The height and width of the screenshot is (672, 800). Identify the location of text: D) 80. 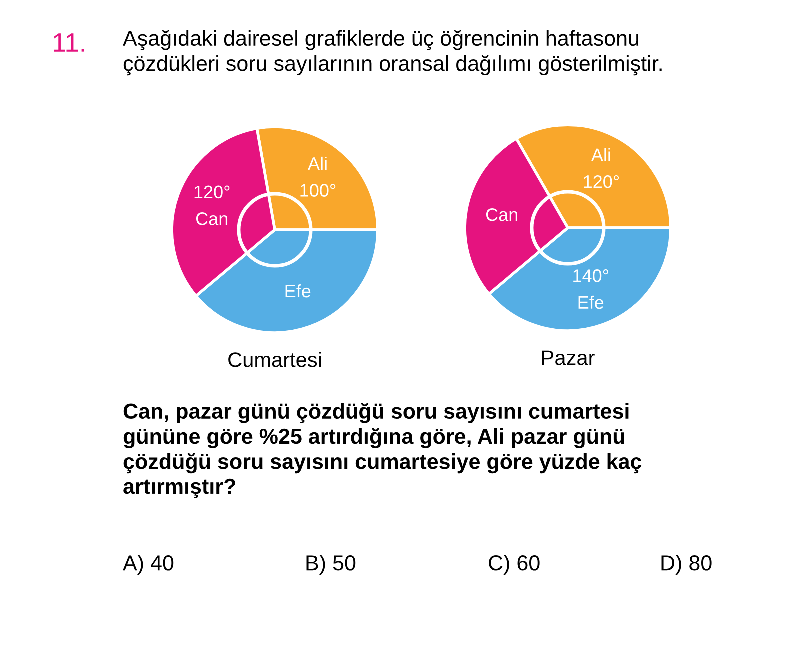
(687, 565).